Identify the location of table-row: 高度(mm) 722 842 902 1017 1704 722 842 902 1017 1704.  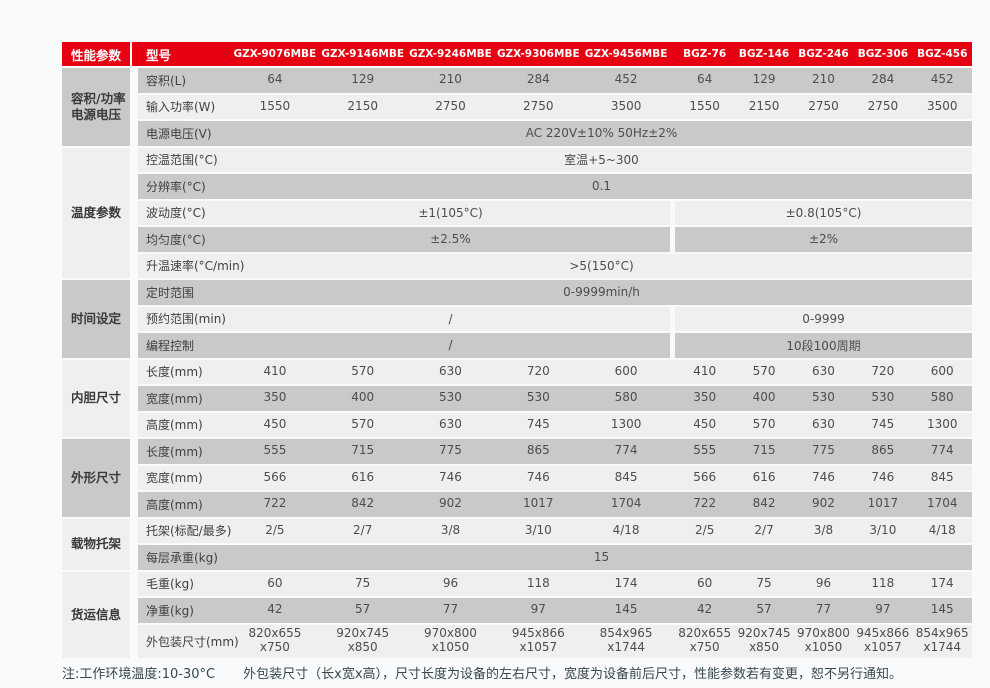
(555, 504).